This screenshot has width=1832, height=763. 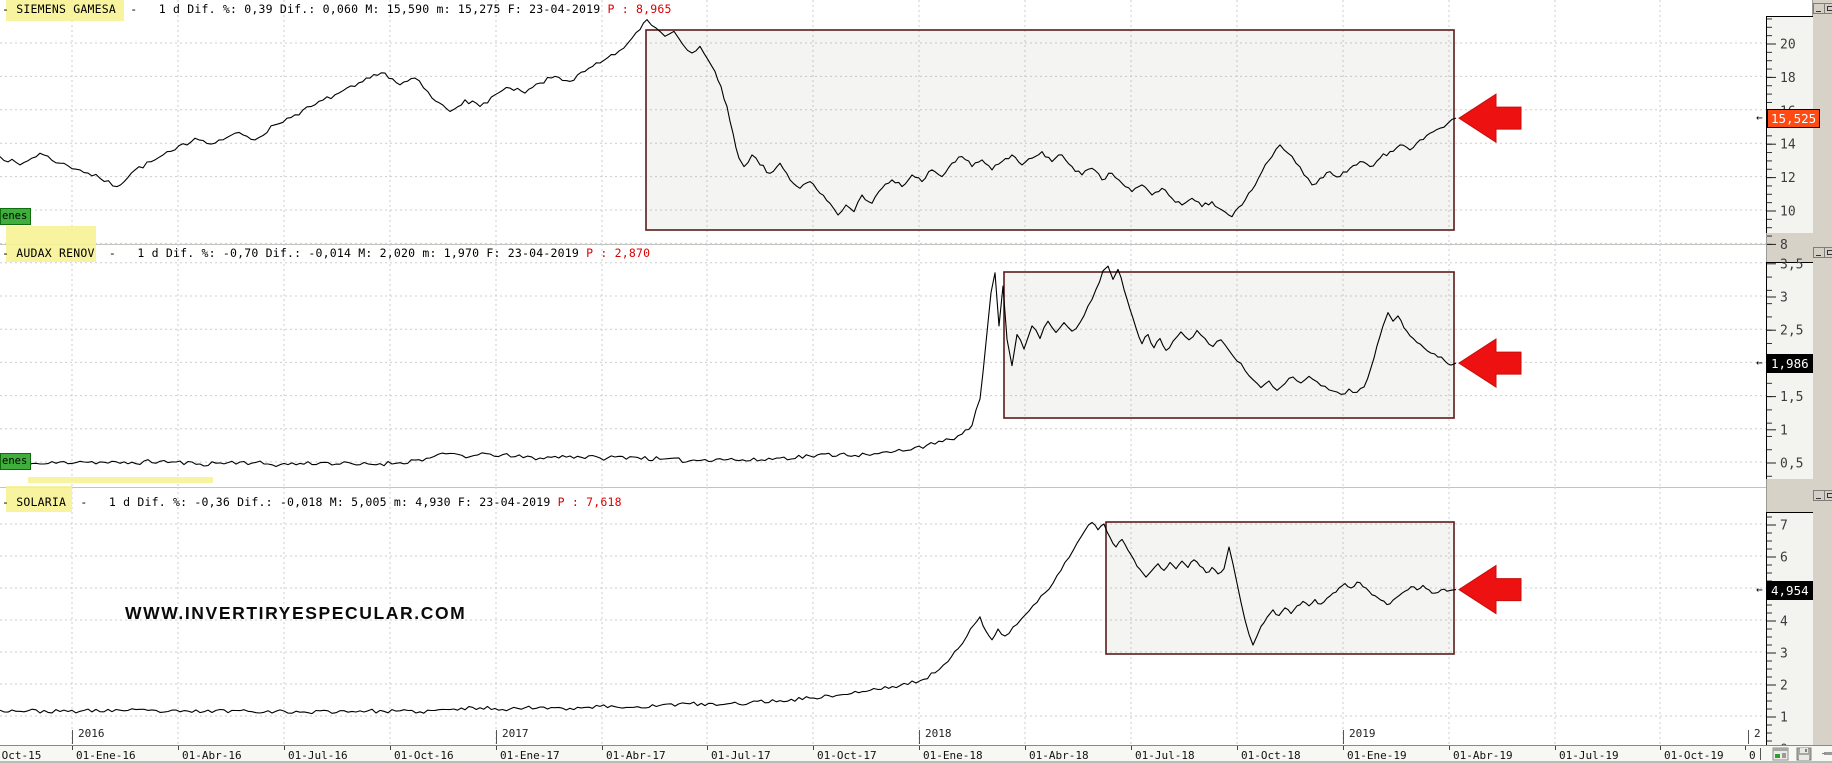 What do you see at coordinates (618, 253) in the screenshot?
I see `header-p-value: P : 2,870` at bounding box center [618, 253].